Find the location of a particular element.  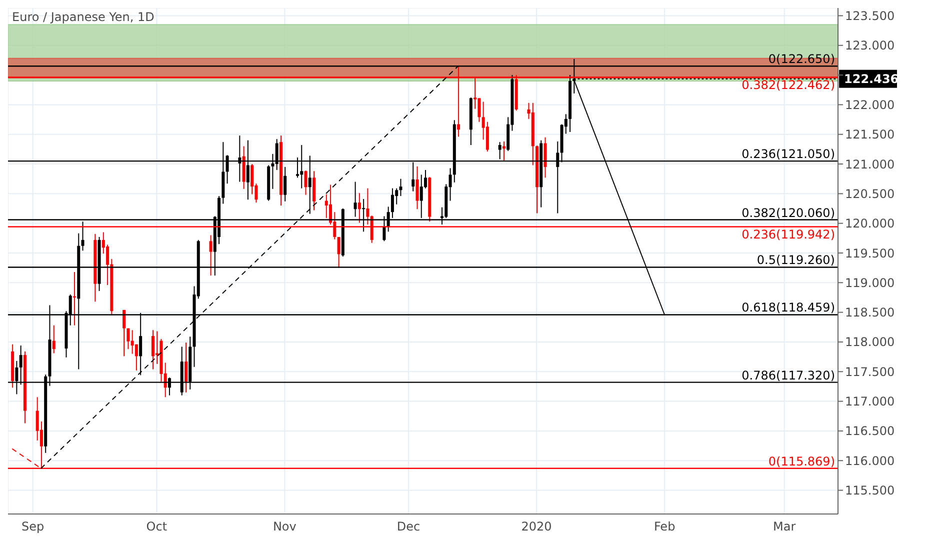

y-tick-label: 123.000 is located at coordinates (870, 45).